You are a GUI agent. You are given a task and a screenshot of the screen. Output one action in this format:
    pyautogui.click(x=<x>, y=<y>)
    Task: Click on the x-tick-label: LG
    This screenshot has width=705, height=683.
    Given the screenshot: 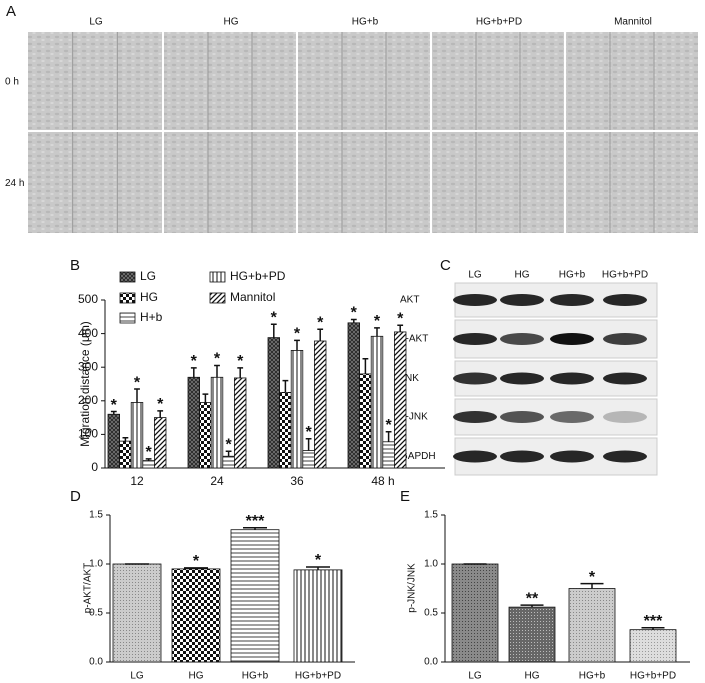 What is the action you would take?
    pyautogui.click(x=475, y=676)
    